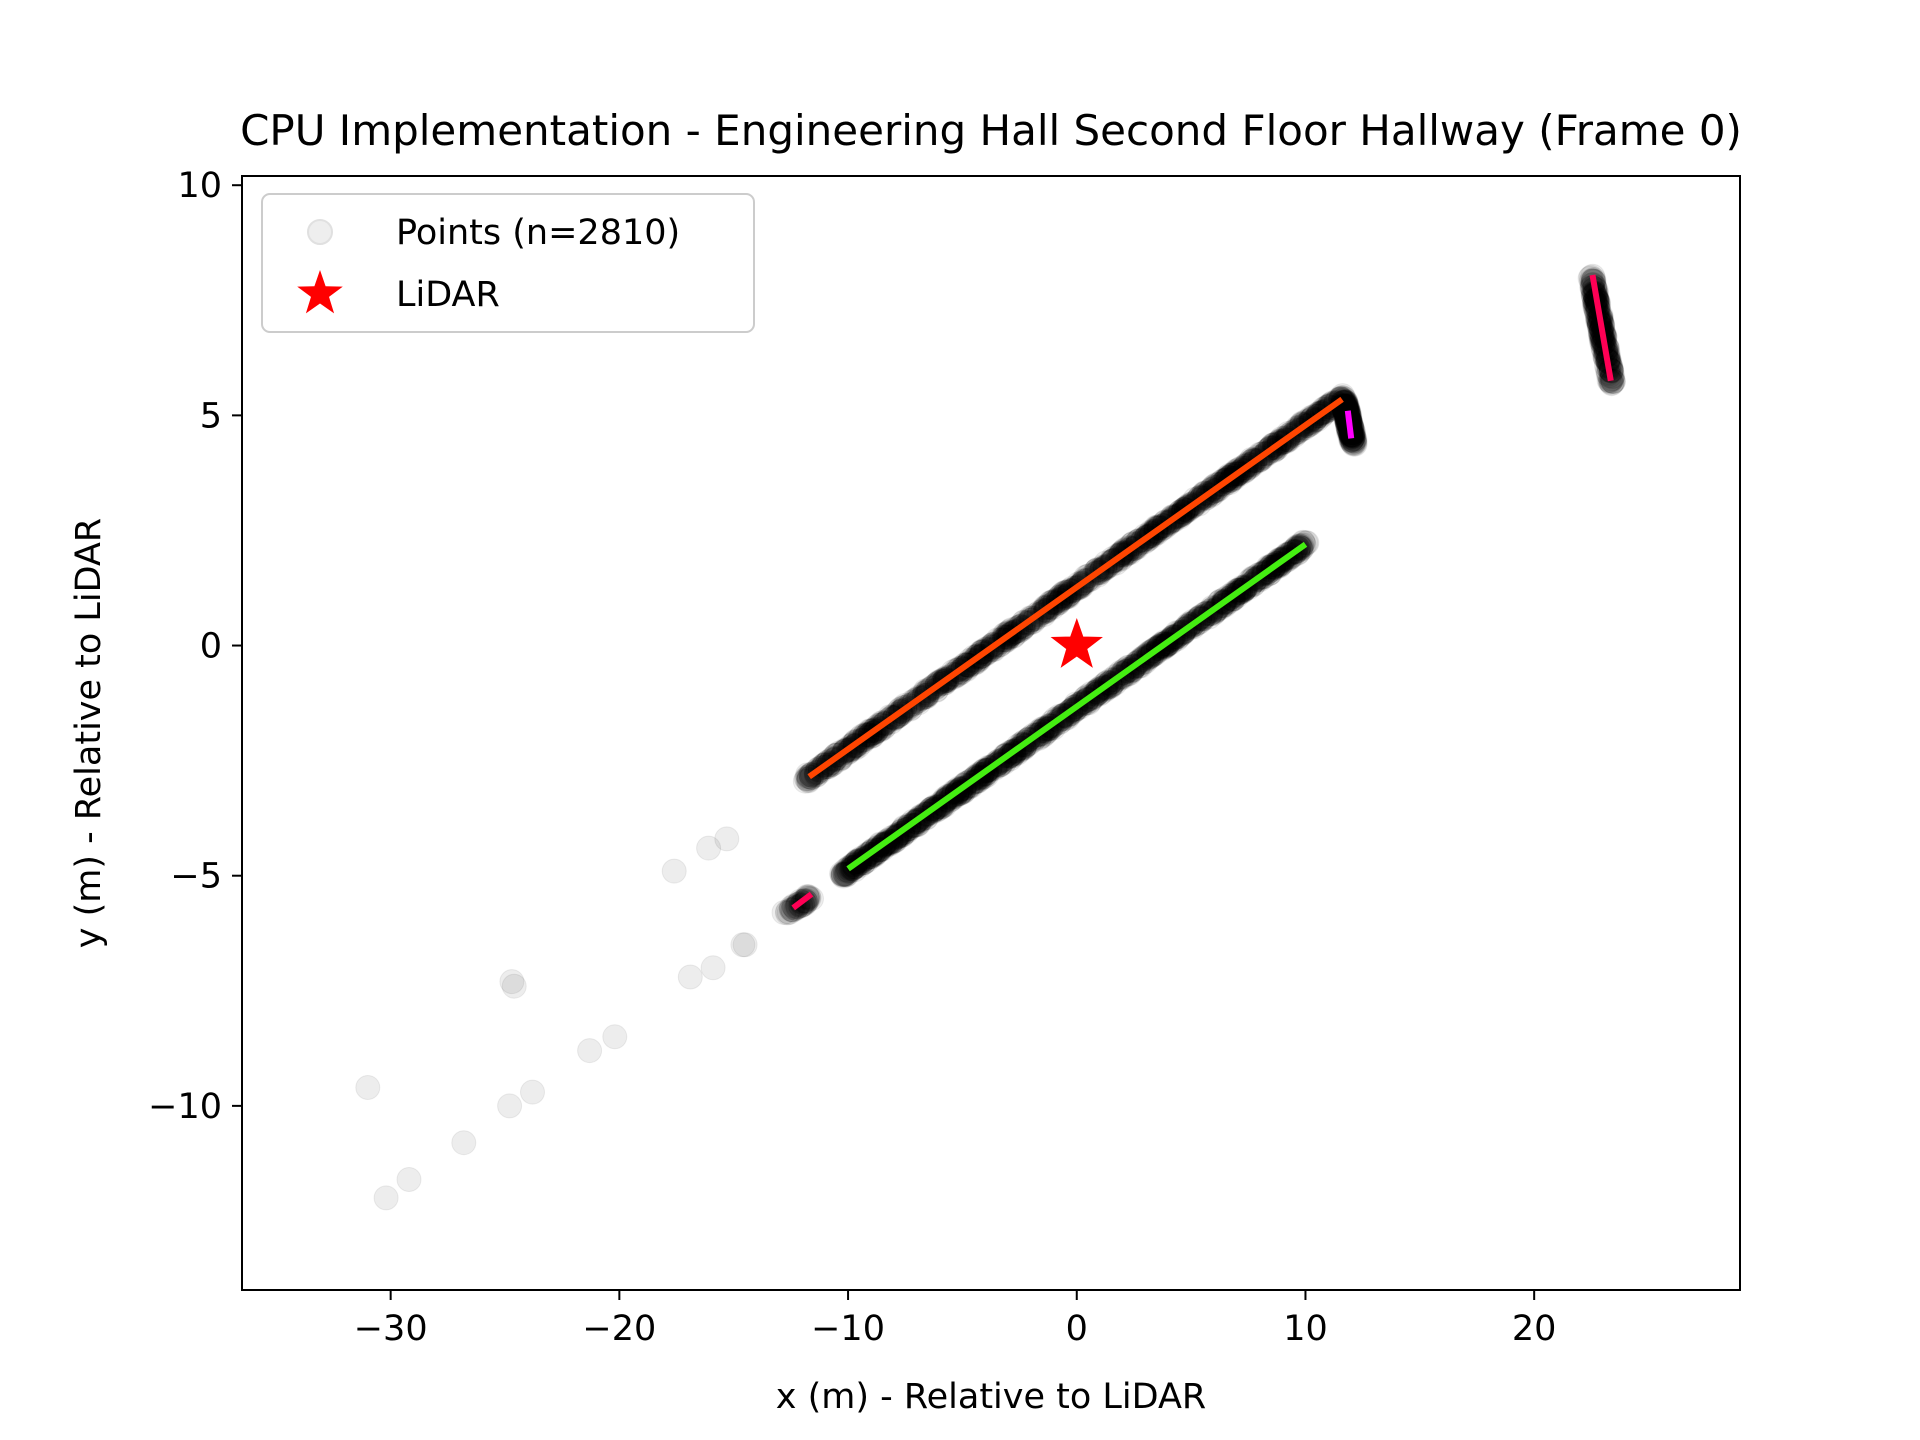  Describe the element at coordinates (196, 877) in the screenshot. I see `y-tick-label: −5` at that location.